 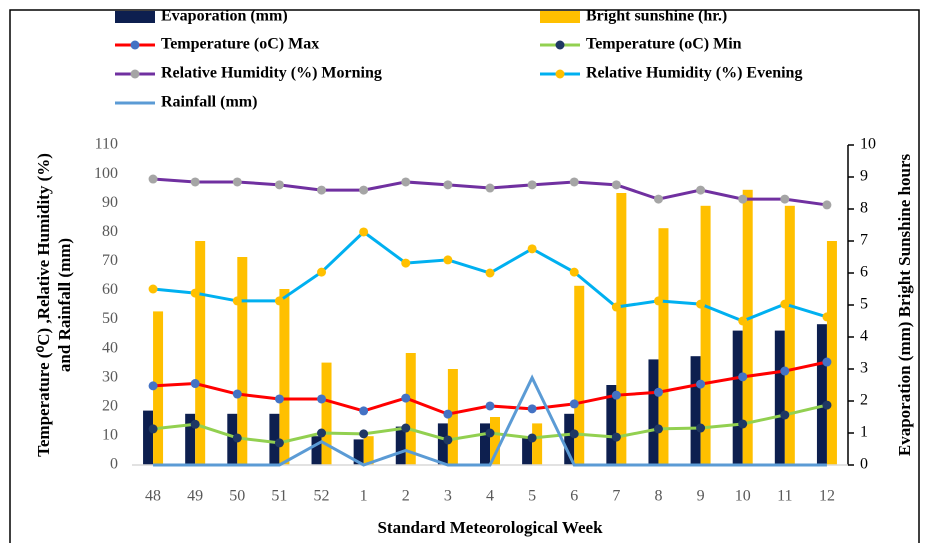 What do you see at coordinates (490, 420) in the screenshot?
I see `line` at bounding box center [490, 420].